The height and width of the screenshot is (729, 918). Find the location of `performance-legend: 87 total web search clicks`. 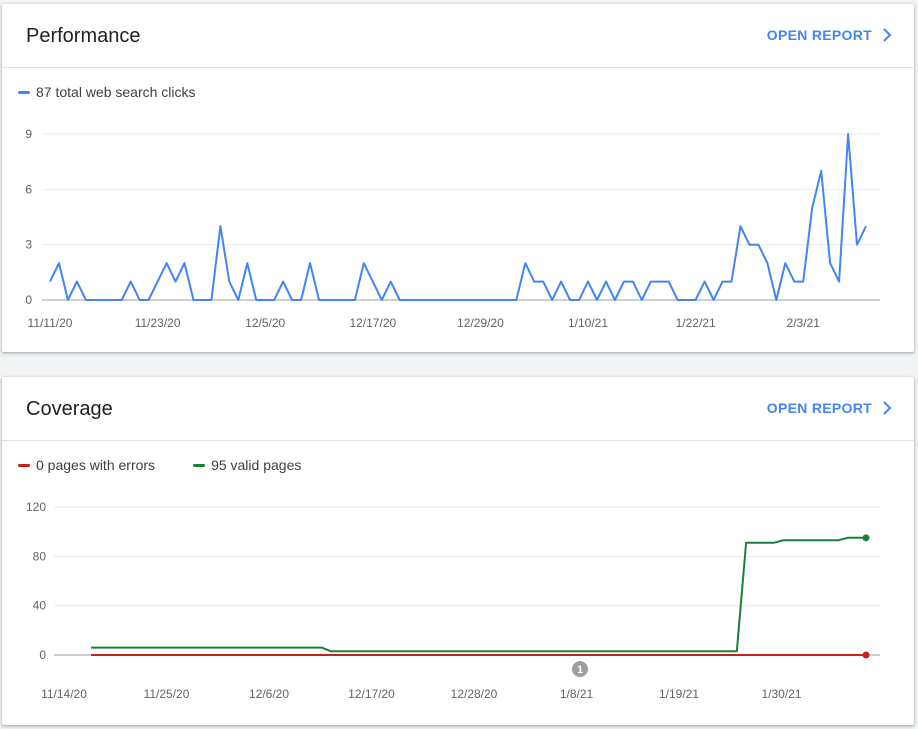

performance-legend: 87 total web search clicks is located at coordinates (126, 92).